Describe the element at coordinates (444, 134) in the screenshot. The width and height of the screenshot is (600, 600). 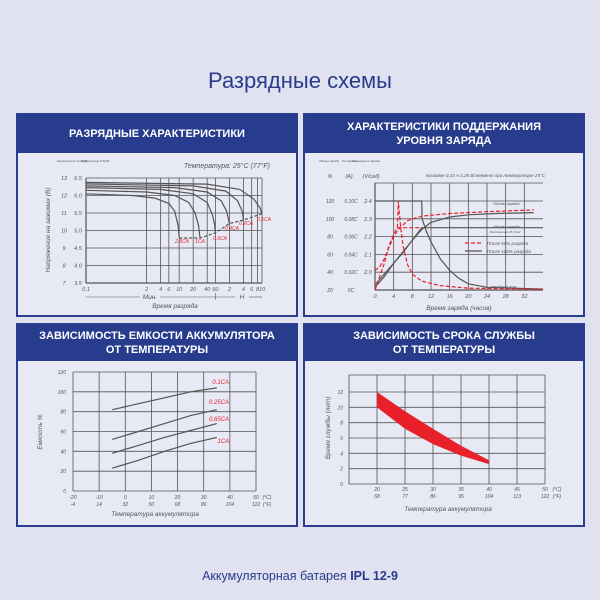
I see `panel-title: ХАРАКТЕРИСТИКИ ПОДДЕРЖАНИЯ УРОВНЯ ЗАРЯДА` at that location.